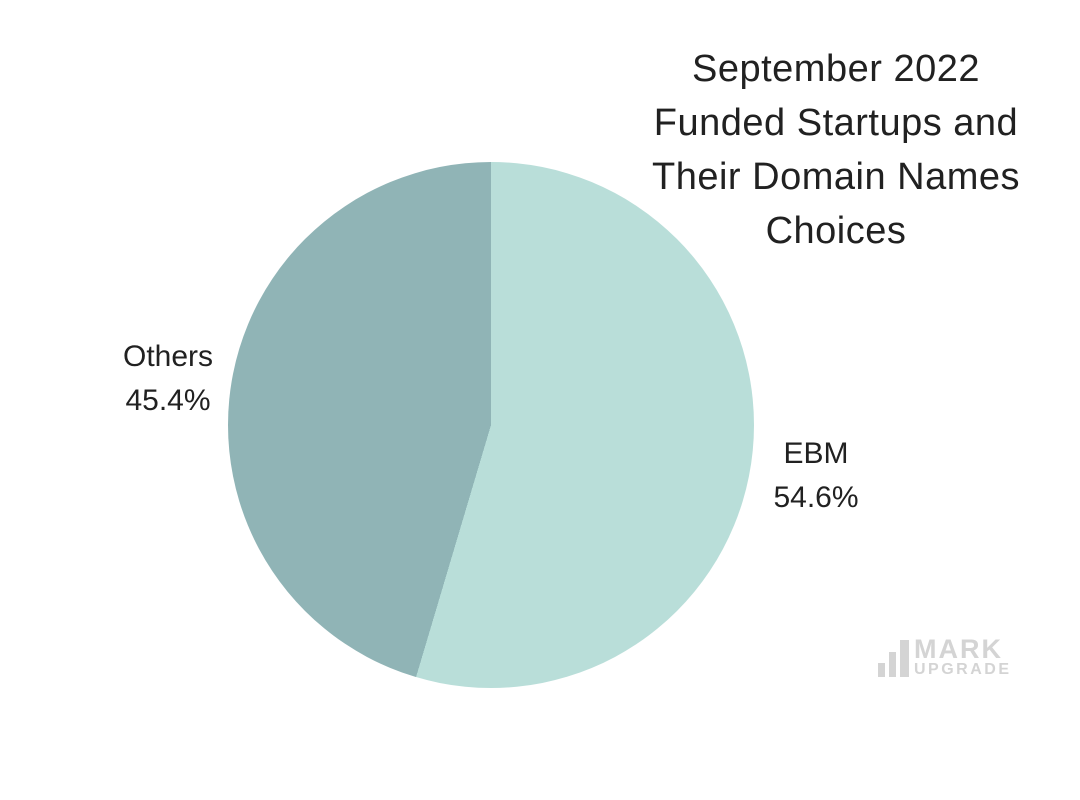 The height and width of the screenshot is (800, 1080). Describe the element at coordinates (958, 649) in the screenshot. I see `watermark-line-1: MARK` at that location.